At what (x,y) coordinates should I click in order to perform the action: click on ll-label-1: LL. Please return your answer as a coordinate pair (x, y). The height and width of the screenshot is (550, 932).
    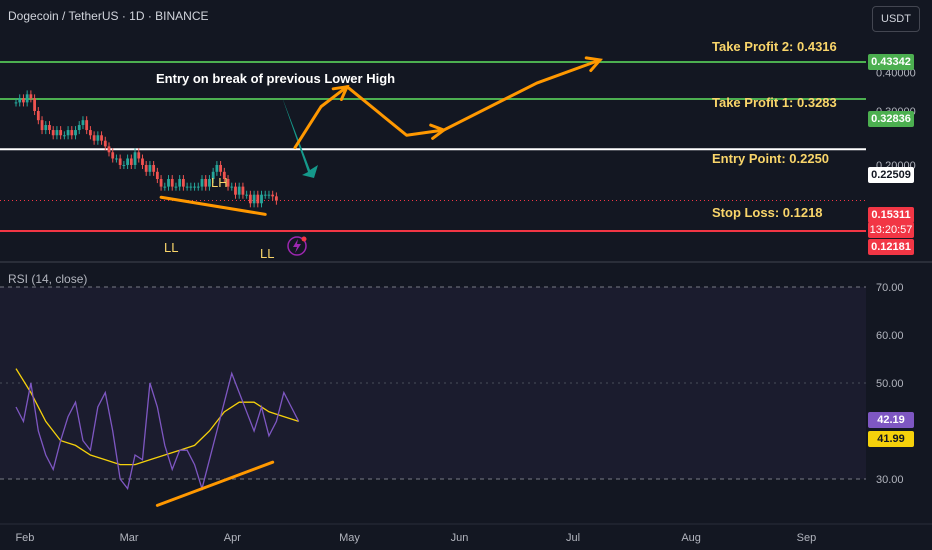
    Looking at the image, I should click on (171, 247).